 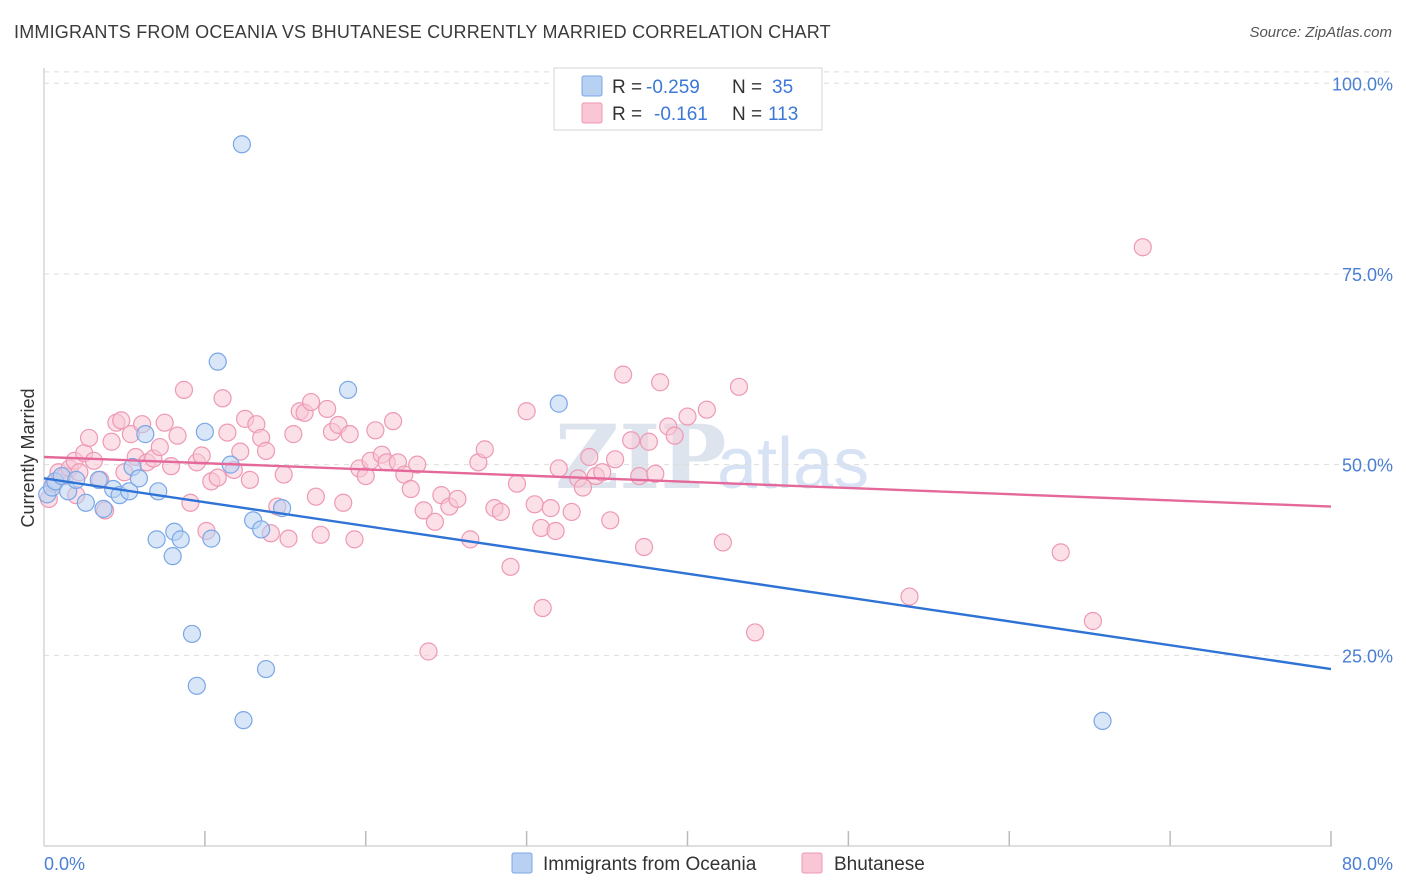 What do you see at coordinates (1320, 32) in the screenshot?
I see `source-credit: Source: ZipAtlas.com` at bounding box center [1320, 32].